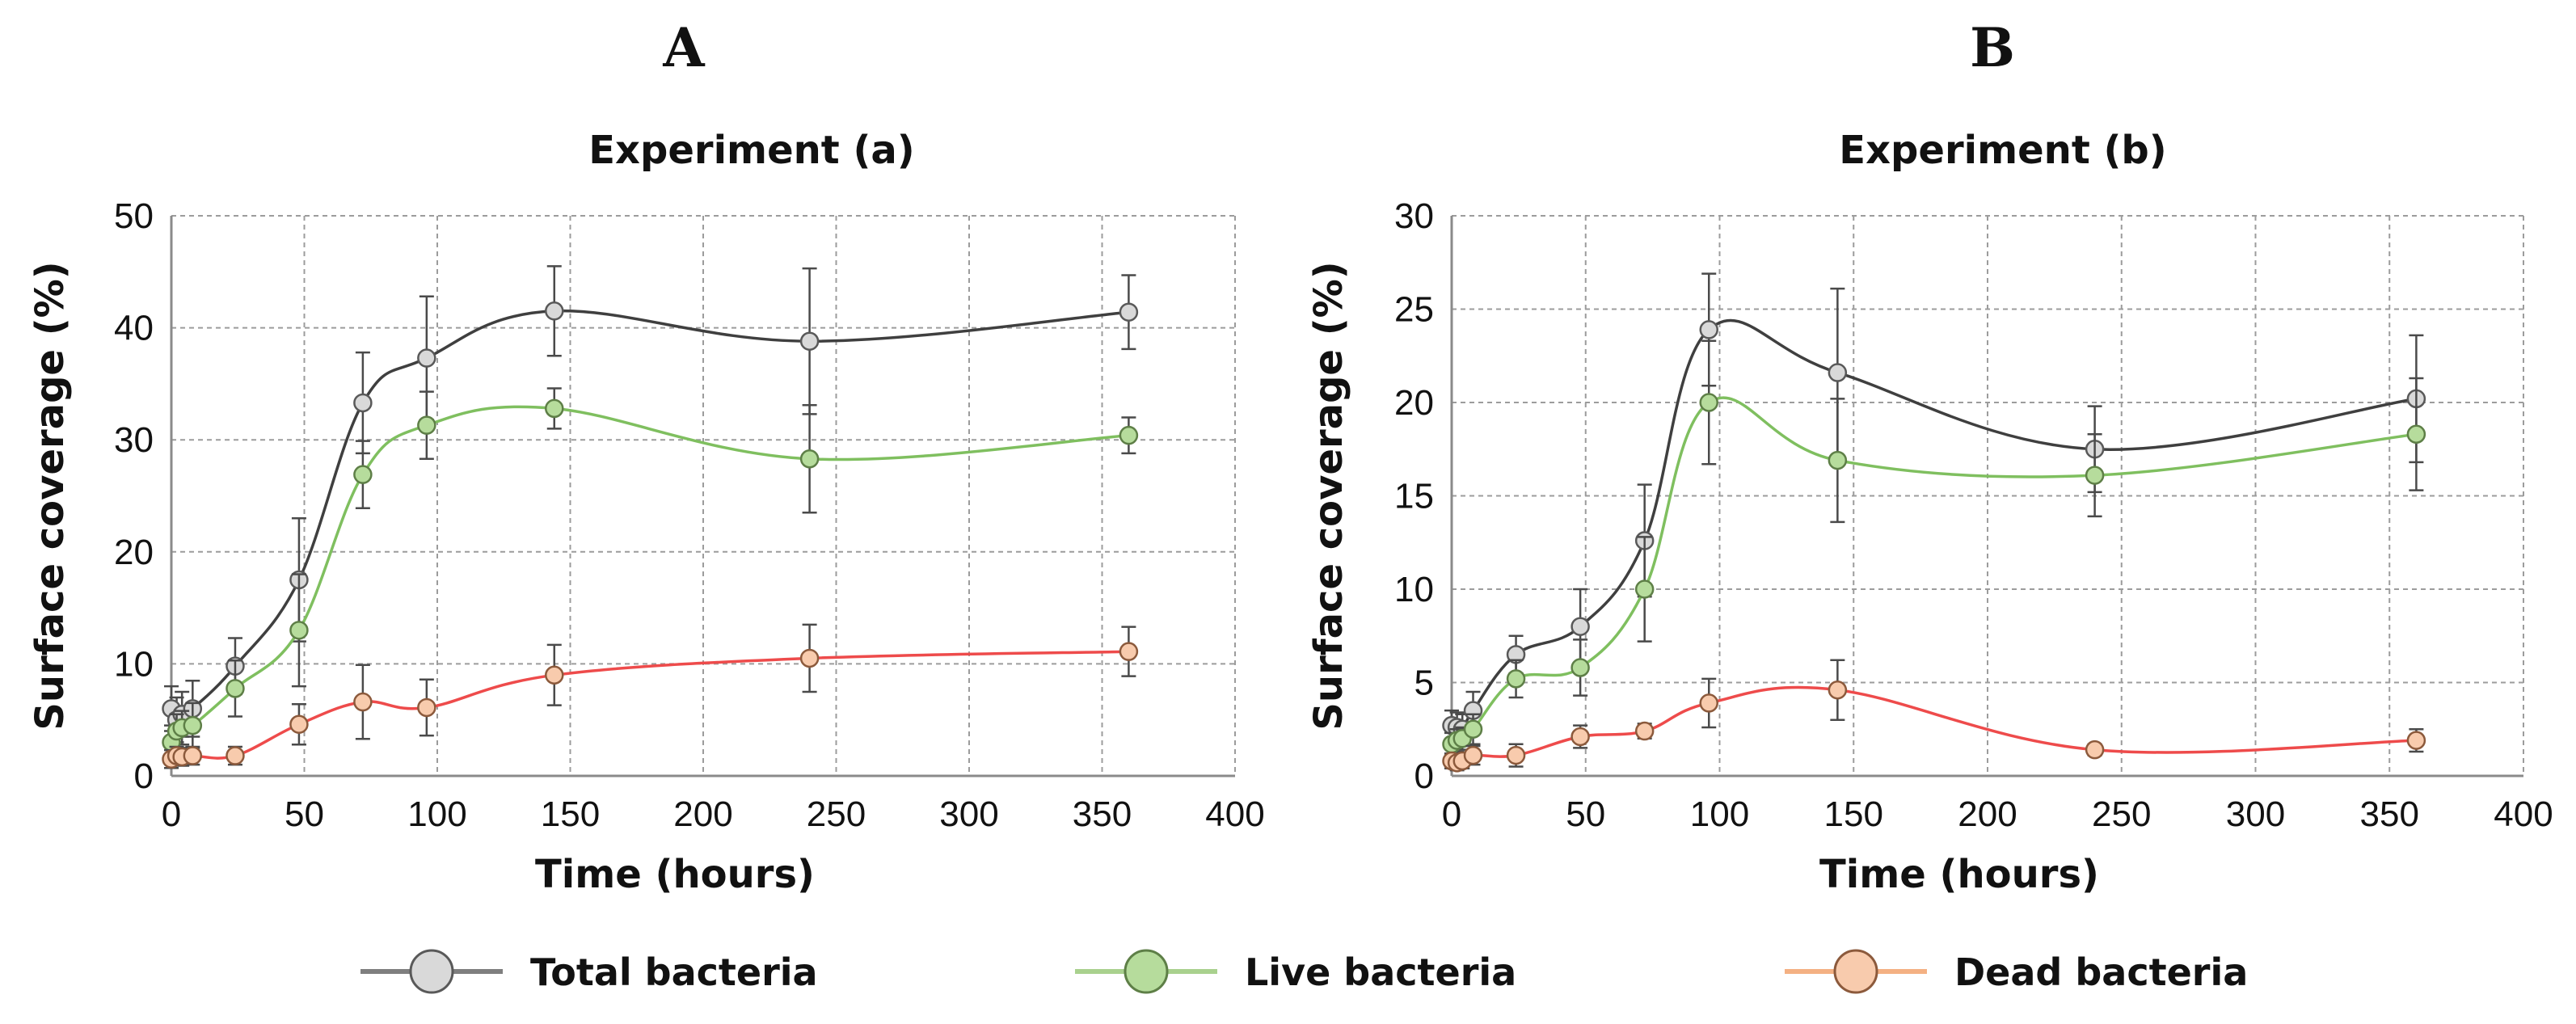 The image size is (2576, 1024). Describe the element at coordinates (134, 216) in the screenshot. I see `y-tick-label: 50` at that location.